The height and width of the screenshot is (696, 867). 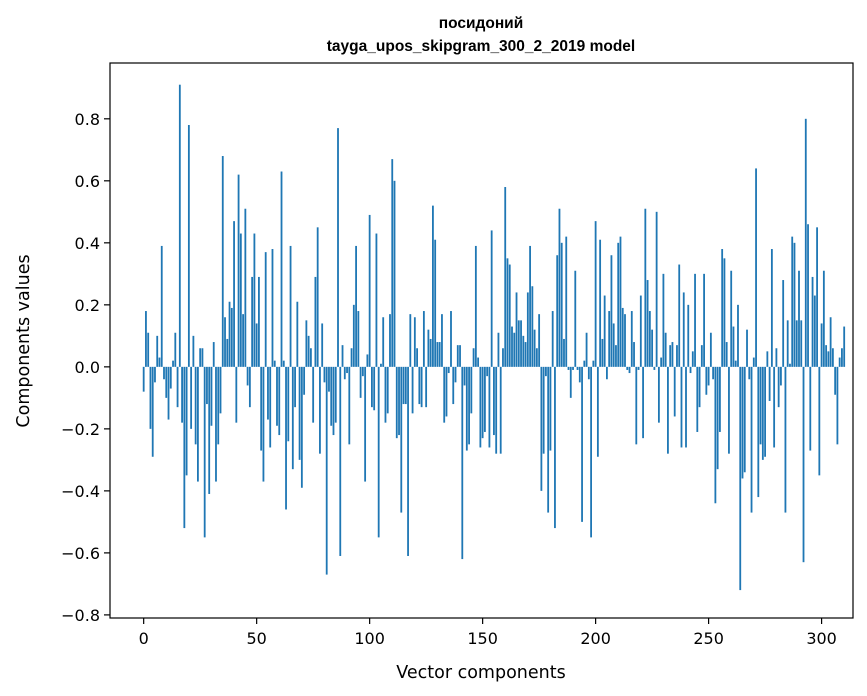 What do you see at coordinates (481, 46) in the screenshot?
I see `chart-subtitle: tayga_upos_skipgram_300_2_2019 model` at bounding box center [481, 46].